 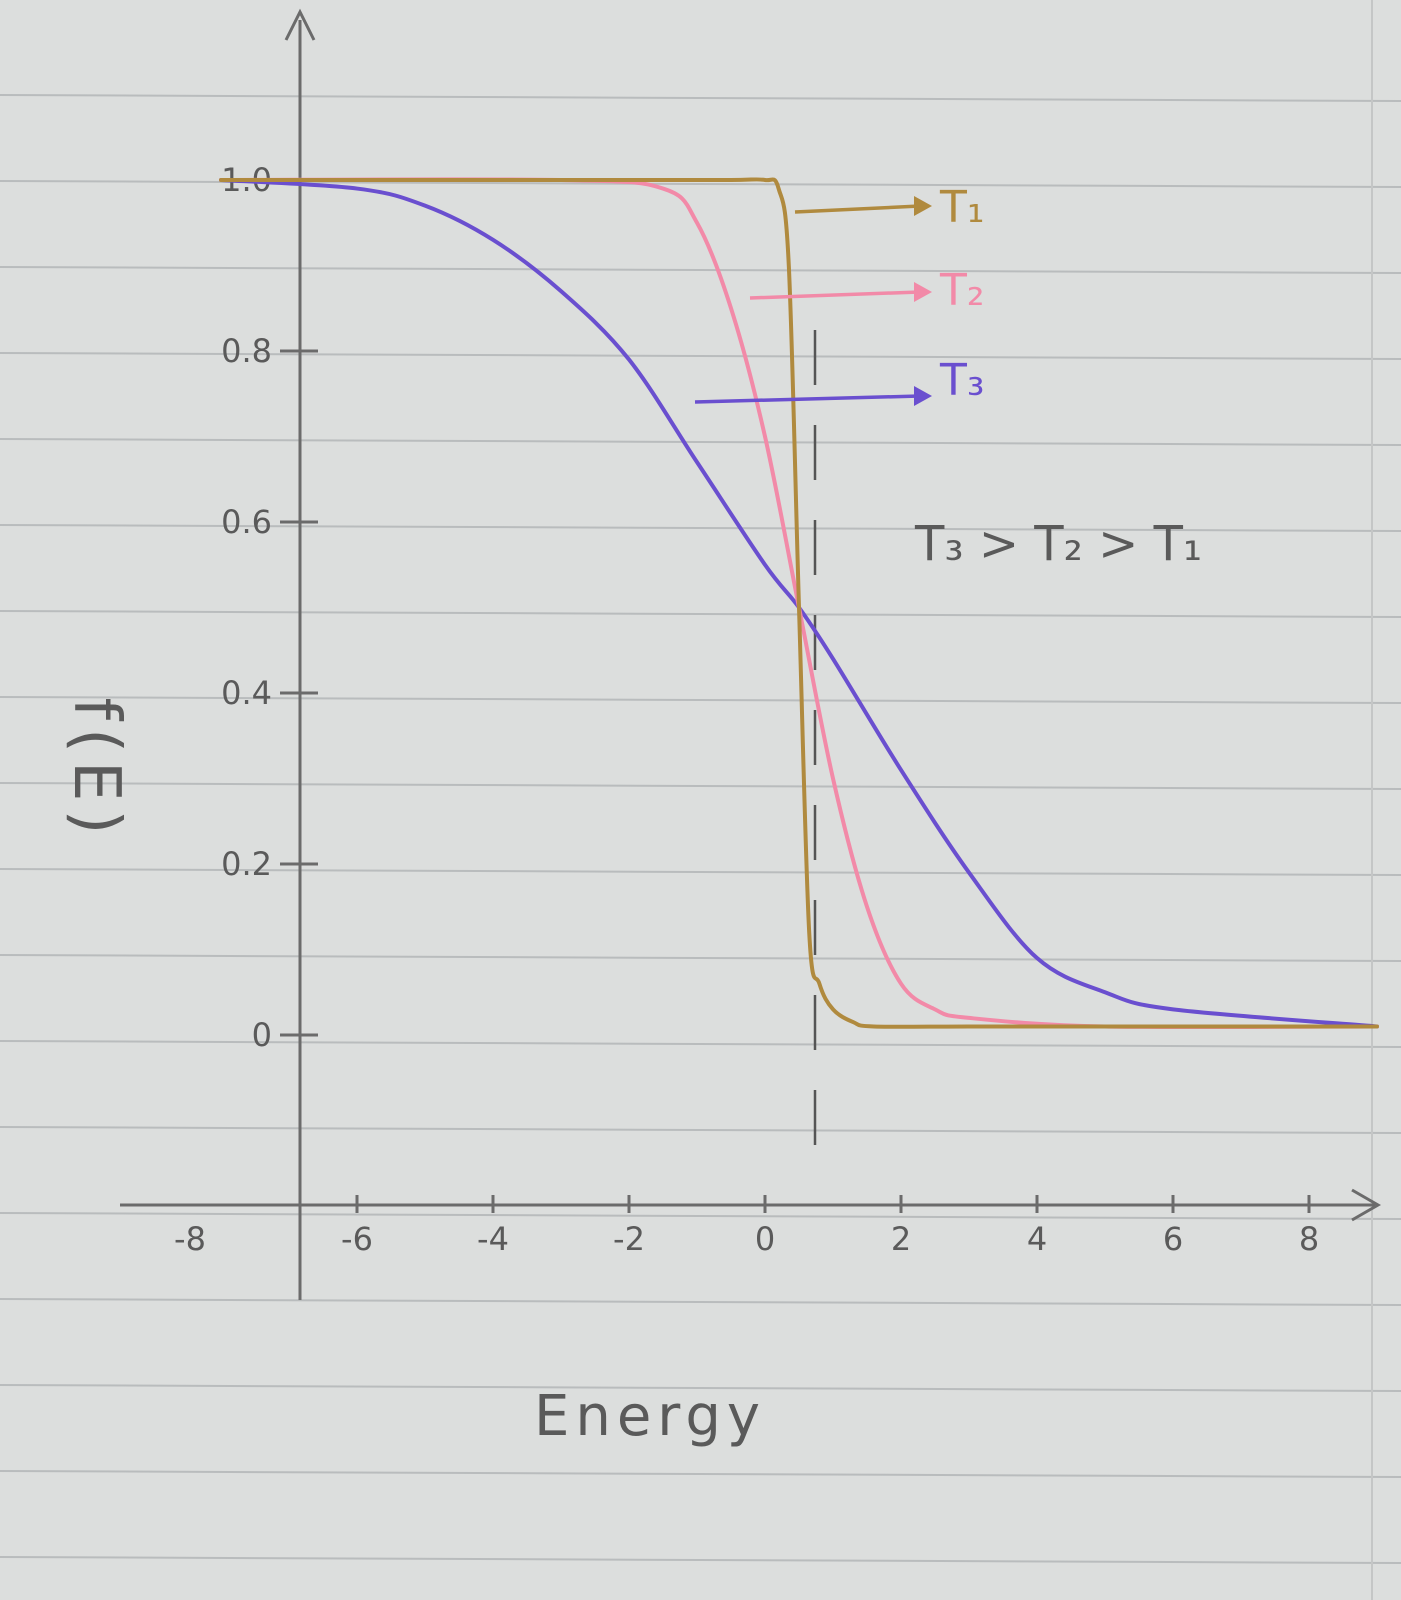 What do you see at coordinates (1366, 1205) in the screenshot?
I see `x-axis-arrow` at bounding box center [1366, 1205].